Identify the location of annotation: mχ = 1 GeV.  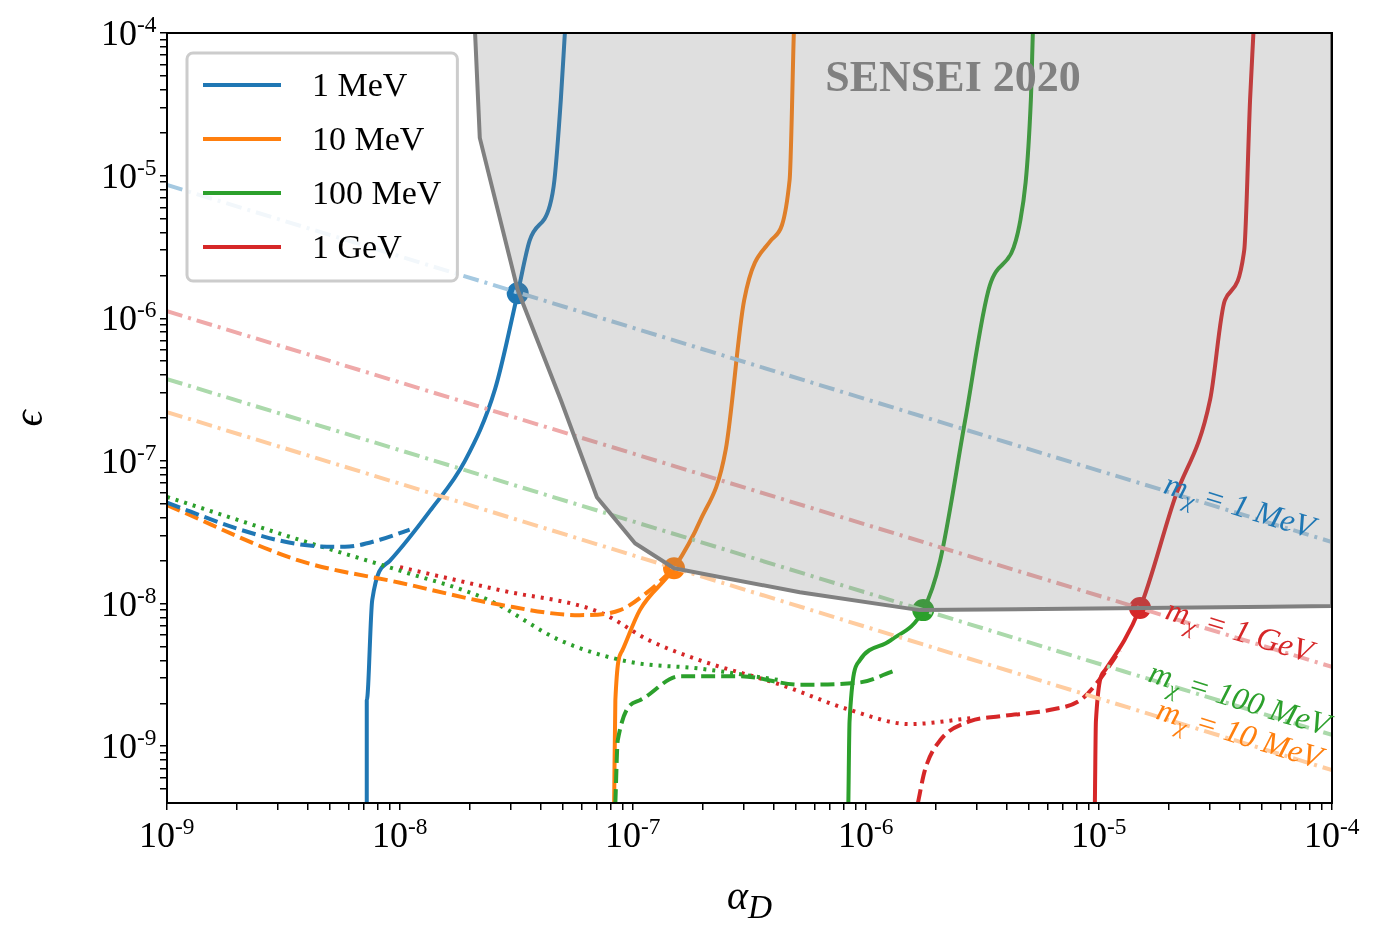
(1241, 630).